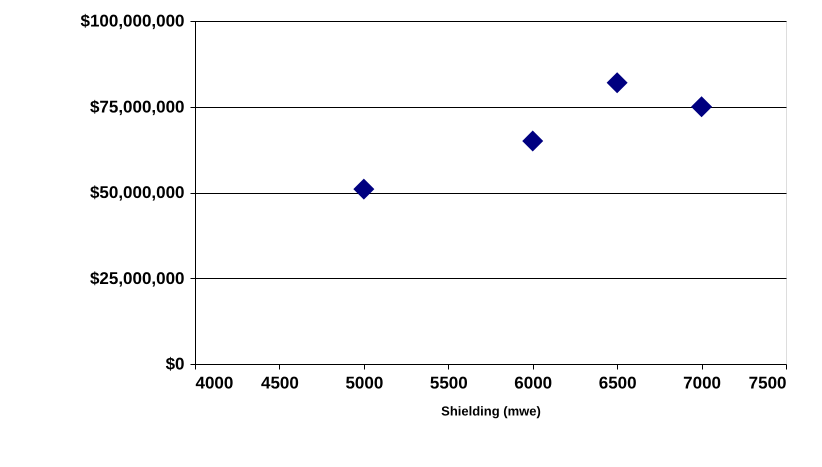 The width and height of the screenshot is (822, 467). What do you see at coordinates (767, 383) in the screenshot?
I see `x-tick-label: 7500` at bounding box center [767, 383].